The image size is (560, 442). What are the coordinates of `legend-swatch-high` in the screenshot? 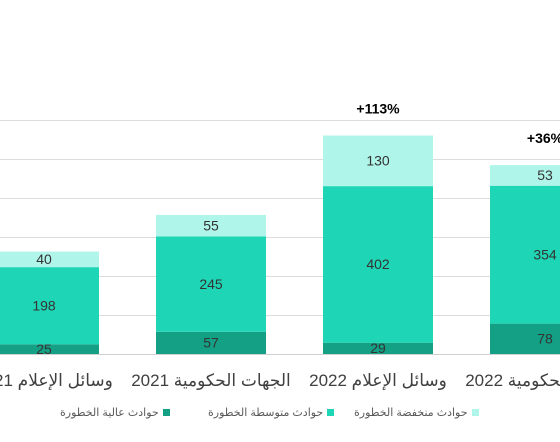 It's located at (166, 412).